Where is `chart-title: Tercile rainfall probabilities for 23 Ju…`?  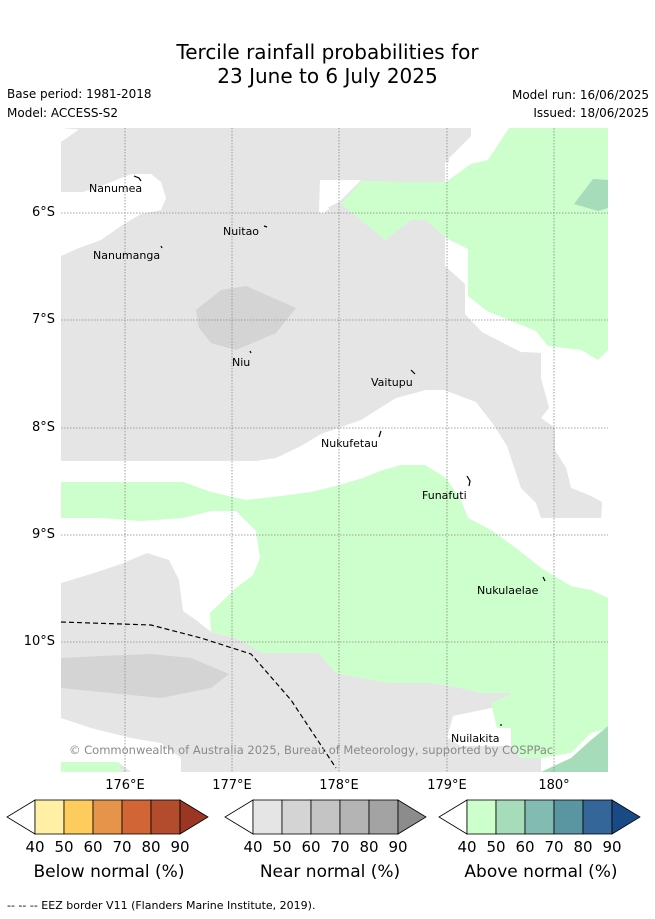 chart-title: Tercile rainfall probabilities for 23 Ju… is located at coordinates (327, 64).